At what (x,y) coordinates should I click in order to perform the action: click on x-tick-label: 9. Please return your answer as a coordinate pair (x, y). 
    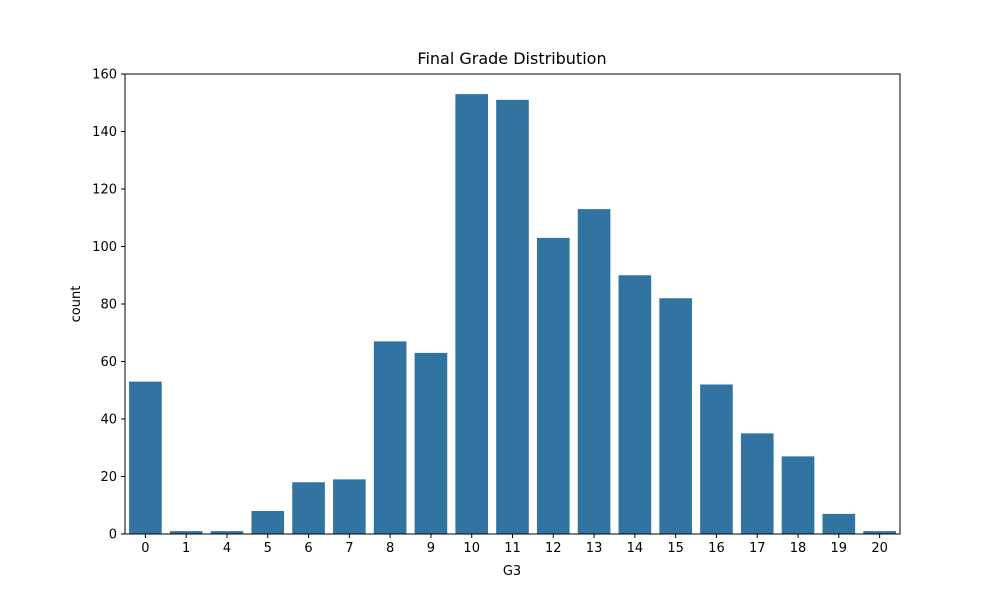
    Looking at the image, I should click on (431, 548).